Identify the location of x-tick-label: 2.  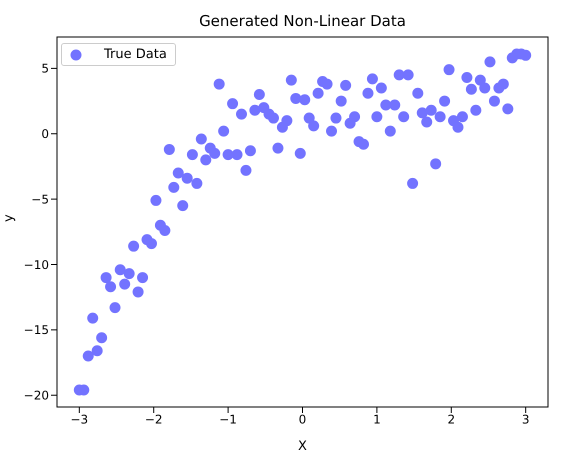
(451, 419).